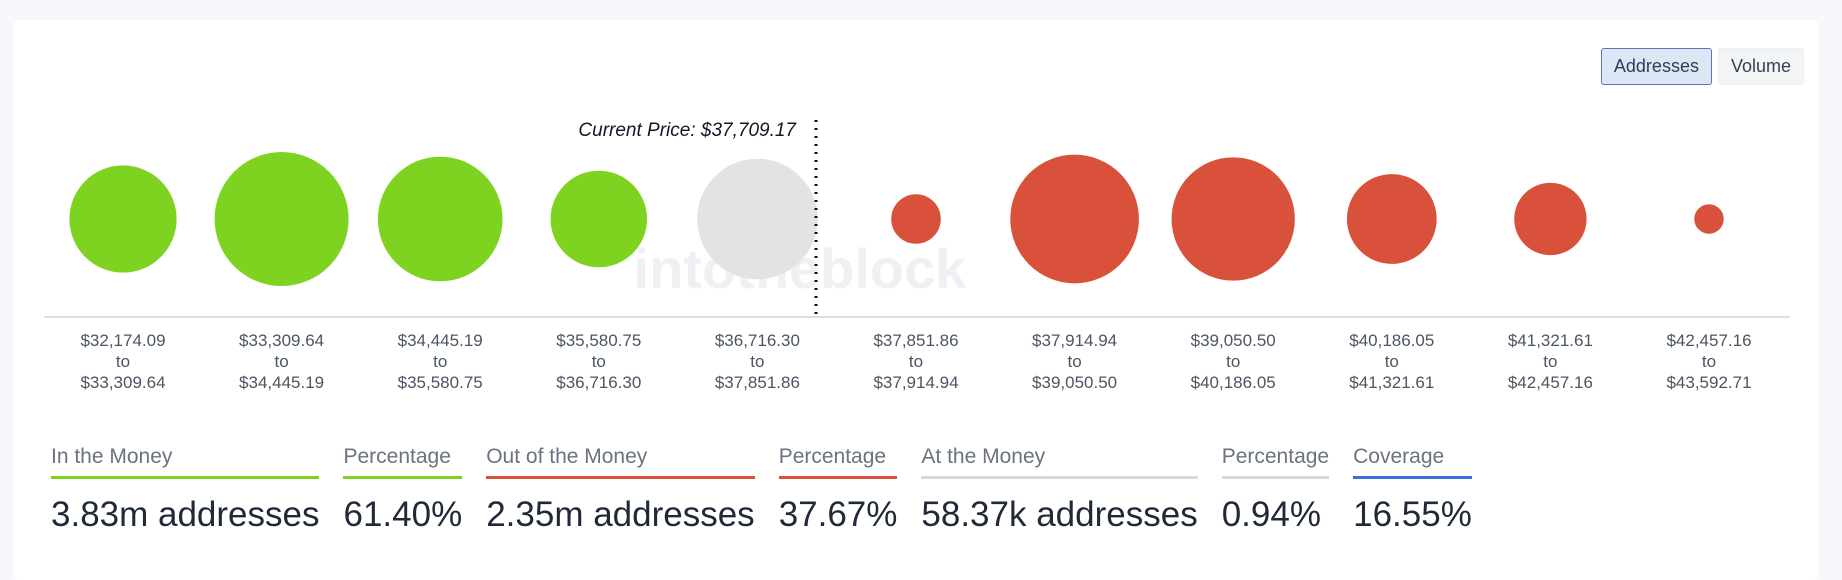  What do you see at coordinates (123, 361) in the screenshot?
I see `range-label-1-to-word: to` at bounding box center [123, 361].